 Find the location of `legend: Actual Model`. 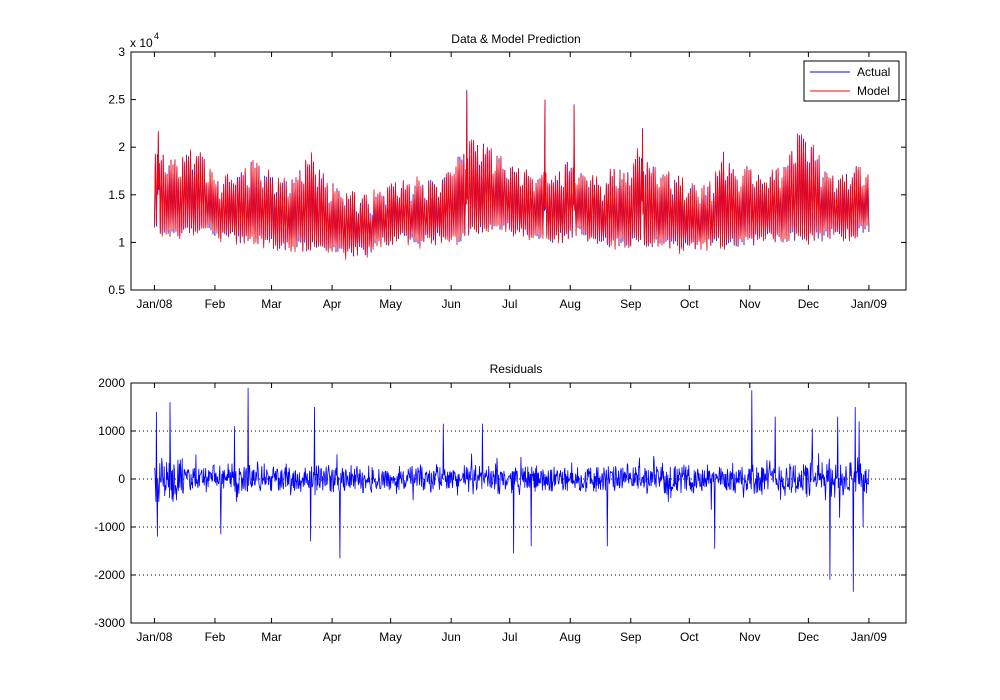

legend: Actual Model is located at coordinates (851, 81).